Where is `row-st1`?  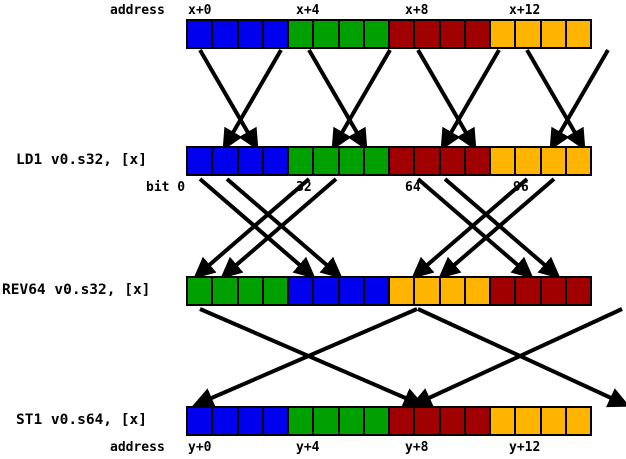
row-st1 is located at coordinates (404, 421).